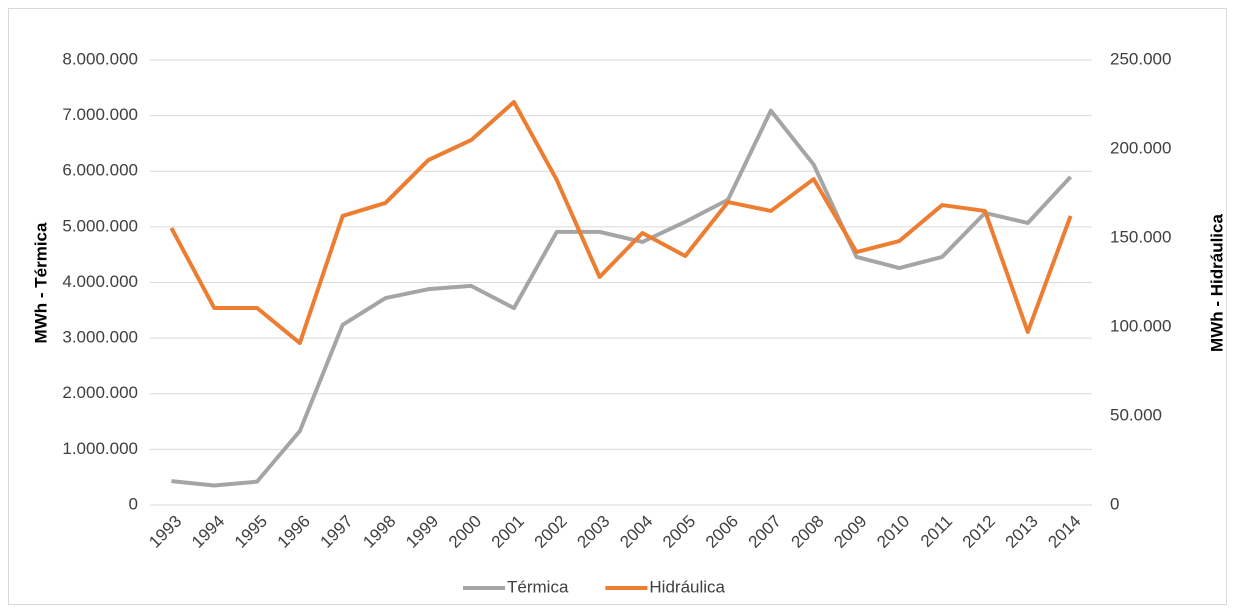  I want to click on legend-label: Térmica, so click(538, 586).